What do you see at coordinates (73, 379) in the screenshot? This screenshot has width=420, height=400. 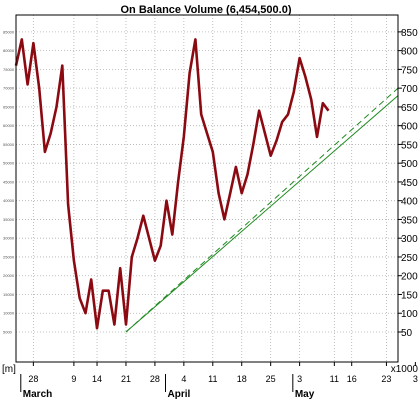 I see `x-tick-label: 9` at bounding box center [73, 379].